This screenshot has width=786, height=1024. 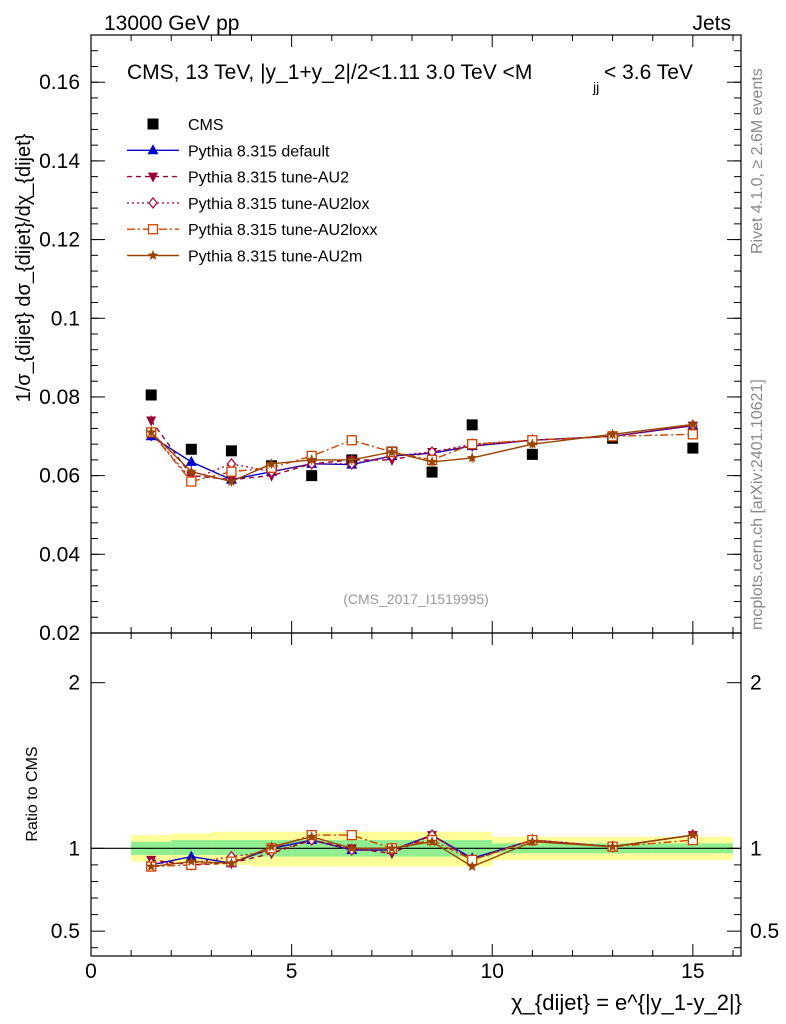 I want to click on y-tick-label: 0.04, so click(x=59, y=554).